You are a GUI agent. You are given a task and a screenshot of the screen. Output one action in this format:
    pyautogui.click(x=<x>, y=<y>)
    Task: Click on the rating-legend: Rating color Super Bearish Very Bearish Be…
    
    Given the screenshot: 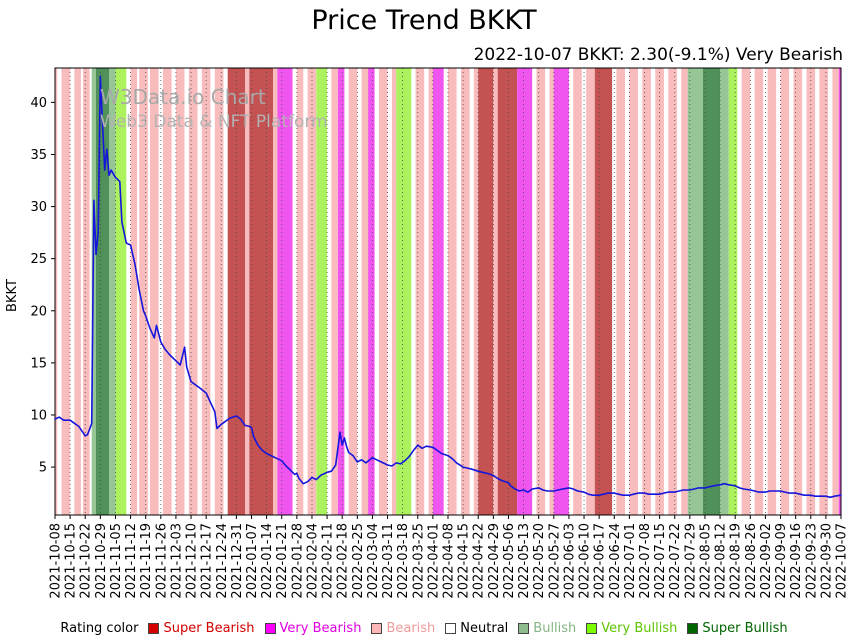 What is the action you would take?
    pyautogui.click(x=424, y=628)
    